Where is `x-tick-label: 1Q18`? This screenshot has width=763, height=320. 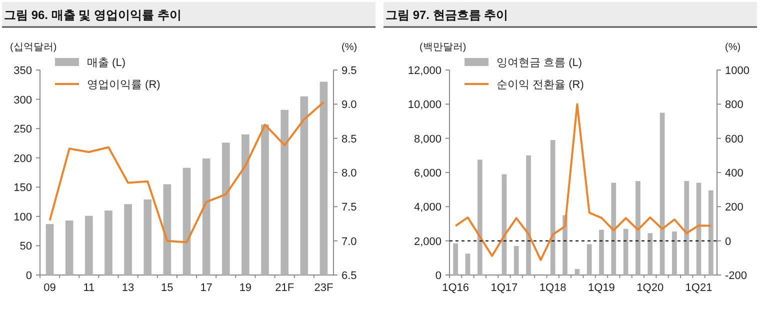 x-tick-label: 1Q18 is located at coordinates (552, 288).